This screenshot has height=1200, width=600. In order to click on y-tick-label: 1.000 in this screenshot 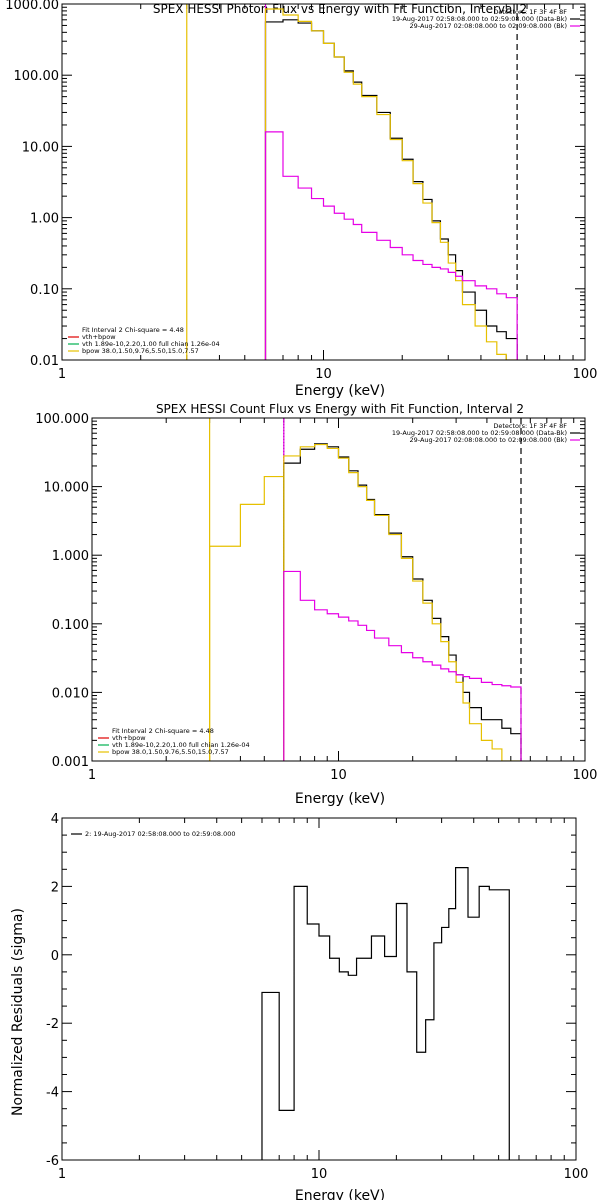, I will do `click(70, 556)`.